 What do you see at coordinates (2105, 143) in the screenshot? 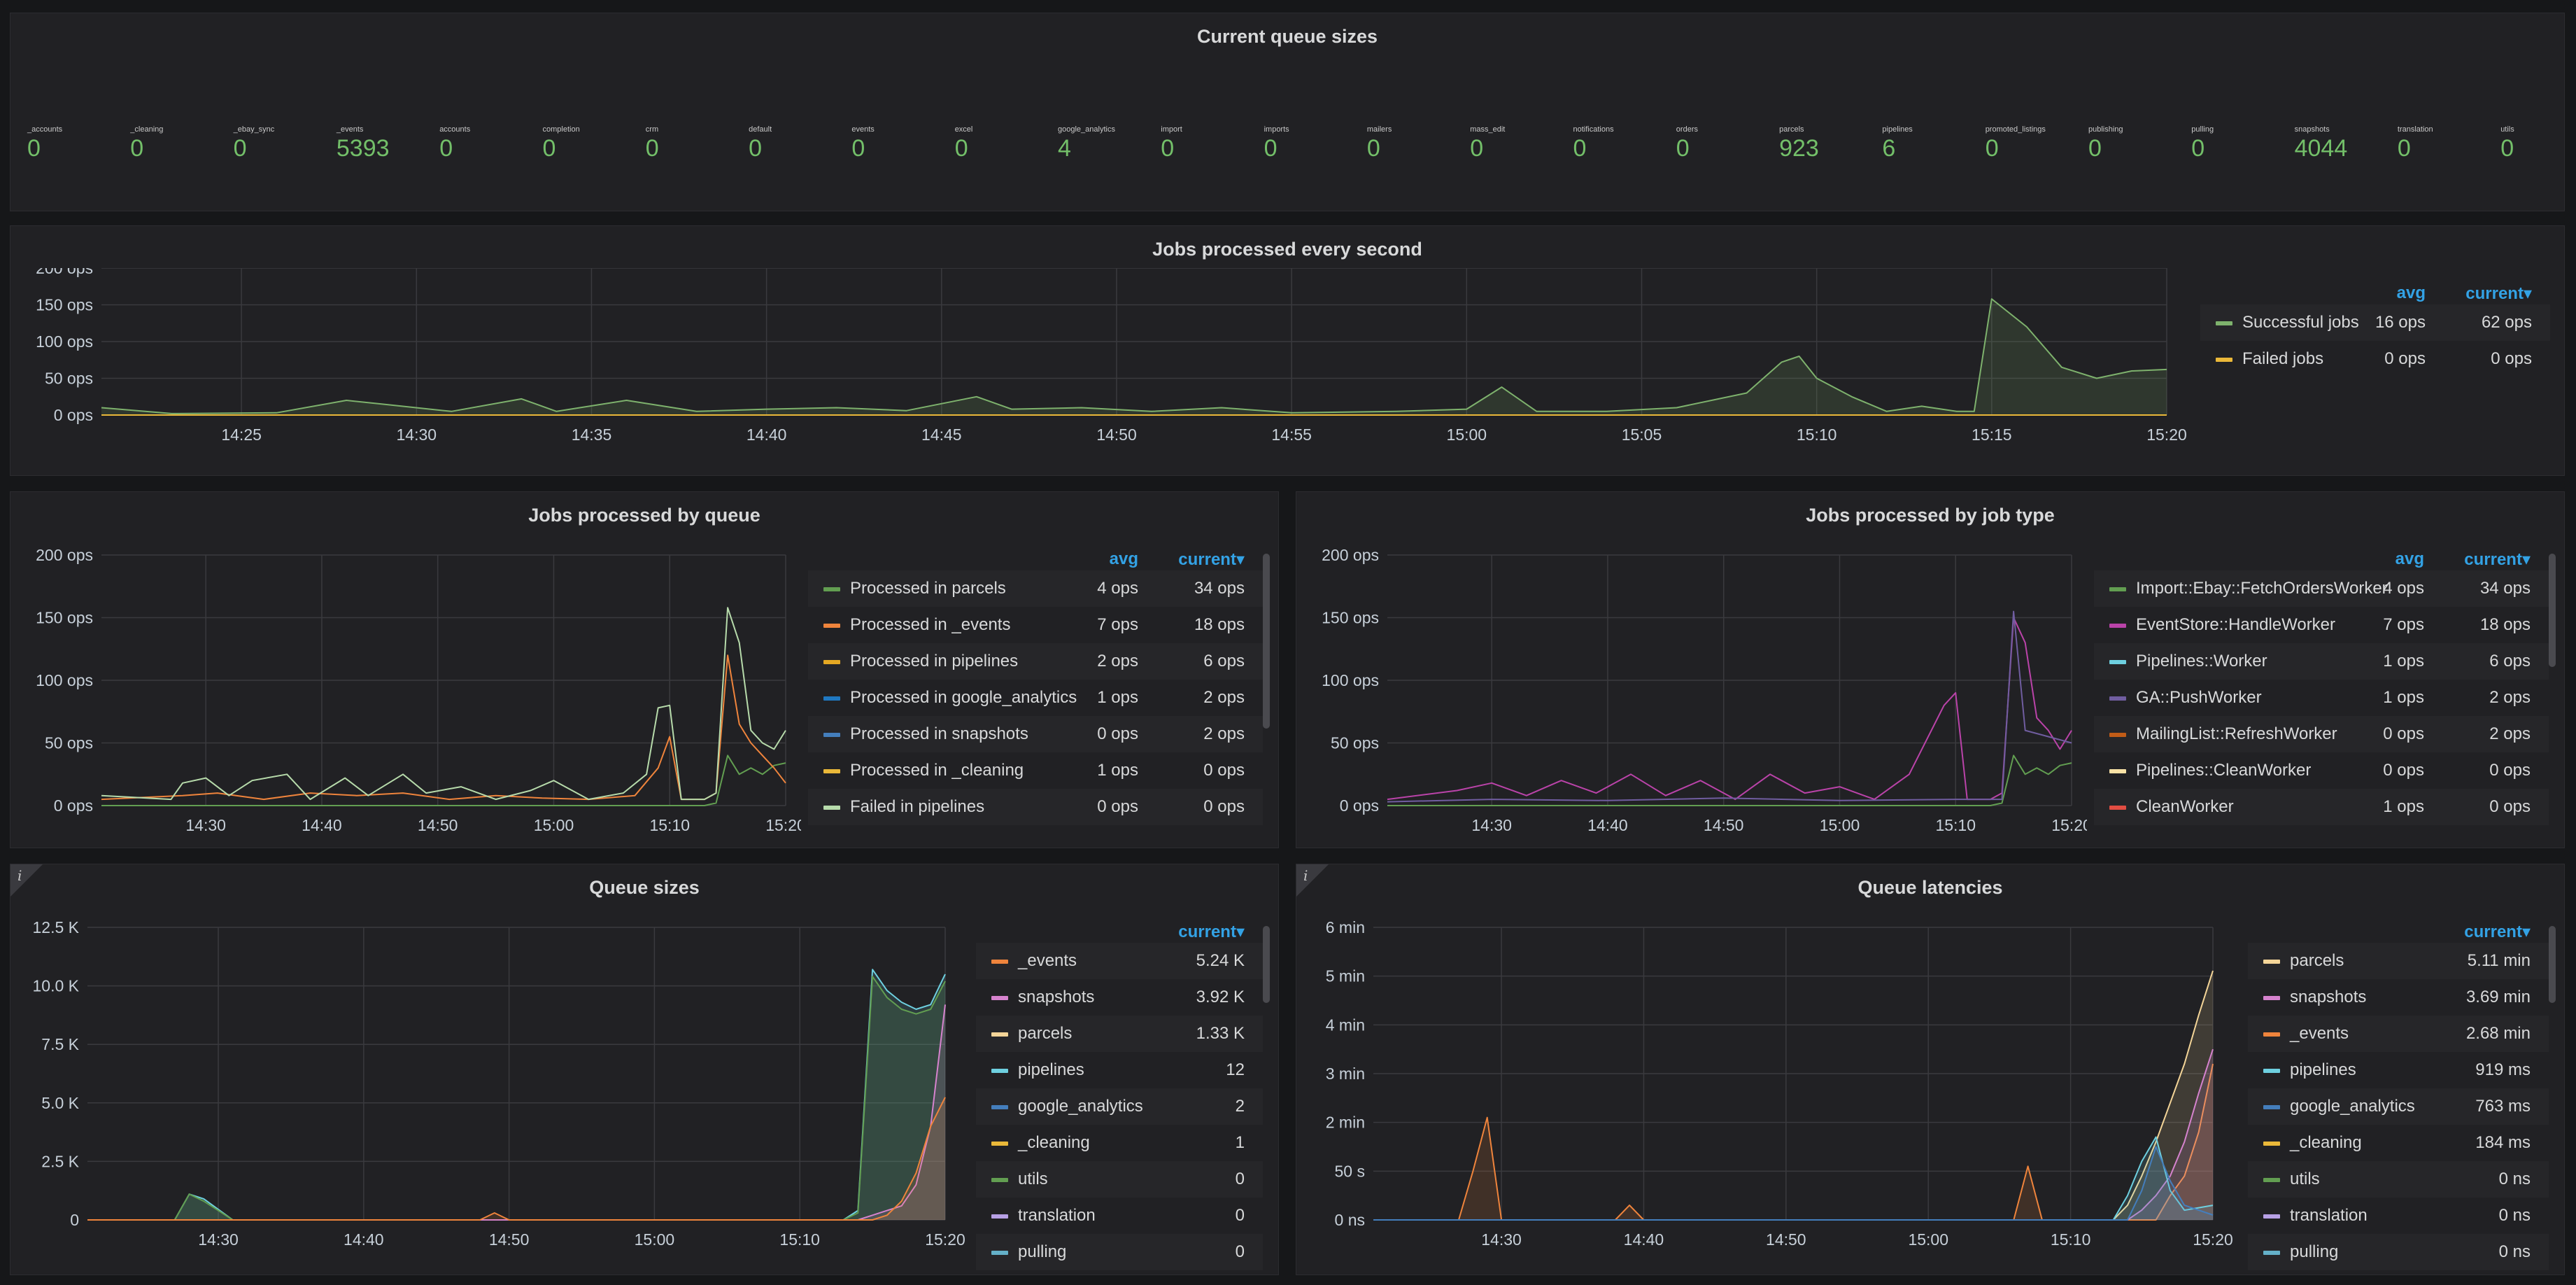
I see `queue-stat-publishing: publishing 0` at bounding box center [2105, 143].